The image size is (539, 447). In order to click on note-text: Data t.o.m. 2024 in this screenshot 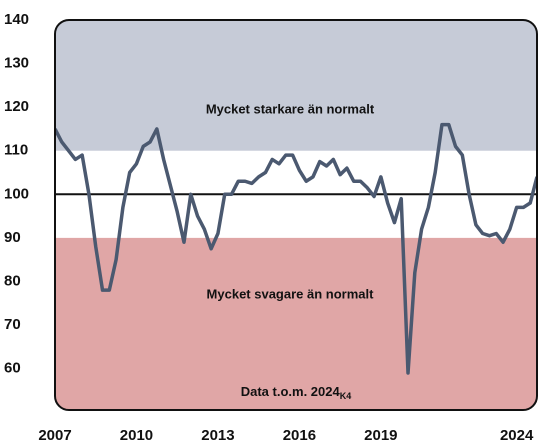, I will do `click(291, 391)`.